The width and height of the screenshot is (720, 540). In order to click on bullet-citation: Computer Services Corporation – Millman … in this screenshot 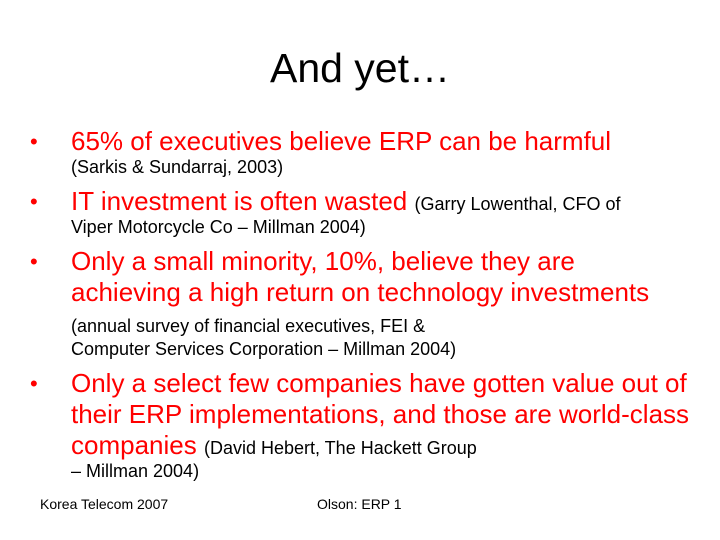, I will do `click(264, 349)`.